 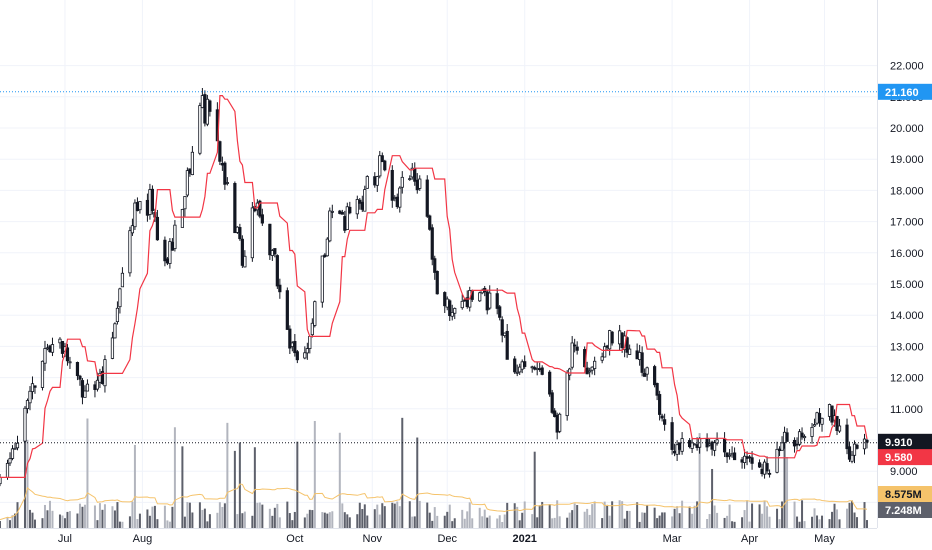 I want to click on x-tick-label: Mar, so click(x=672, y=539).